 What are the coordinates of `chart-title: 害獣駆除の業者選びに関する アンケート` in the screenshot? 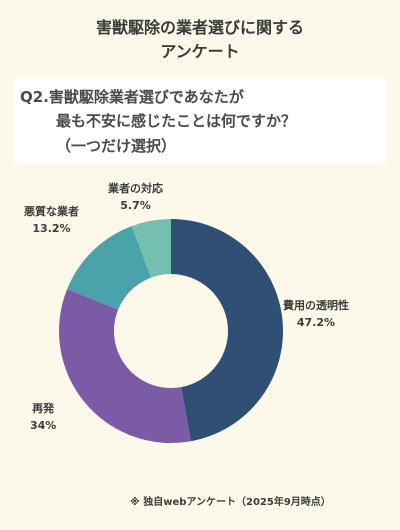 It's located at (200, 40).